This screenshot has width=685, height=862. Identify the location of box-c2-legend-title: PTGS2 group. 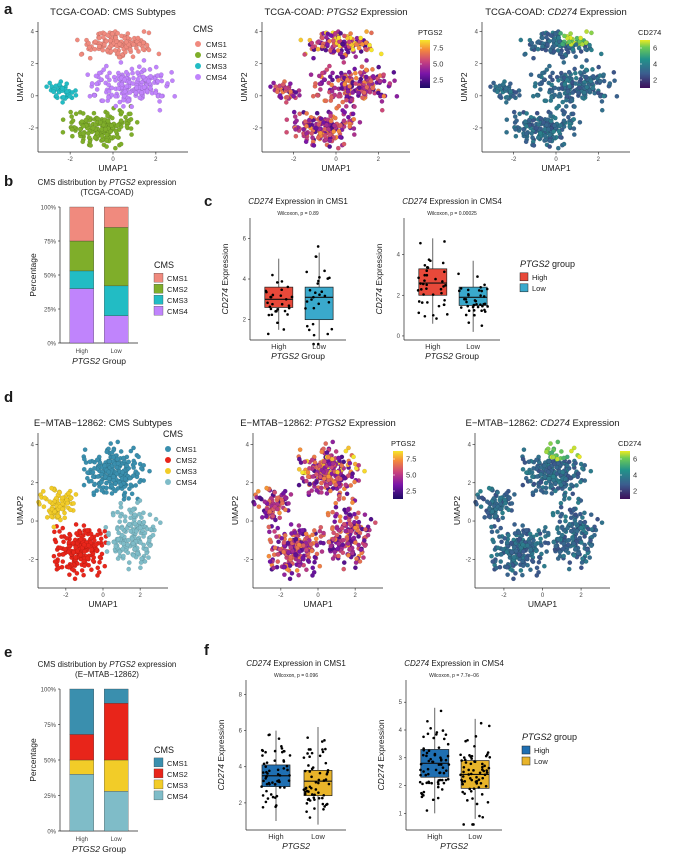
(547, 264).